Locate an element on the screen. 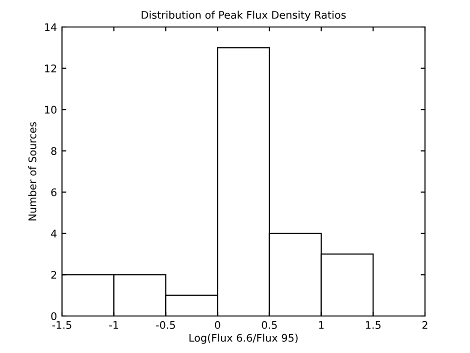  x-tick-label: 2 is located at coordinates (425, 325).